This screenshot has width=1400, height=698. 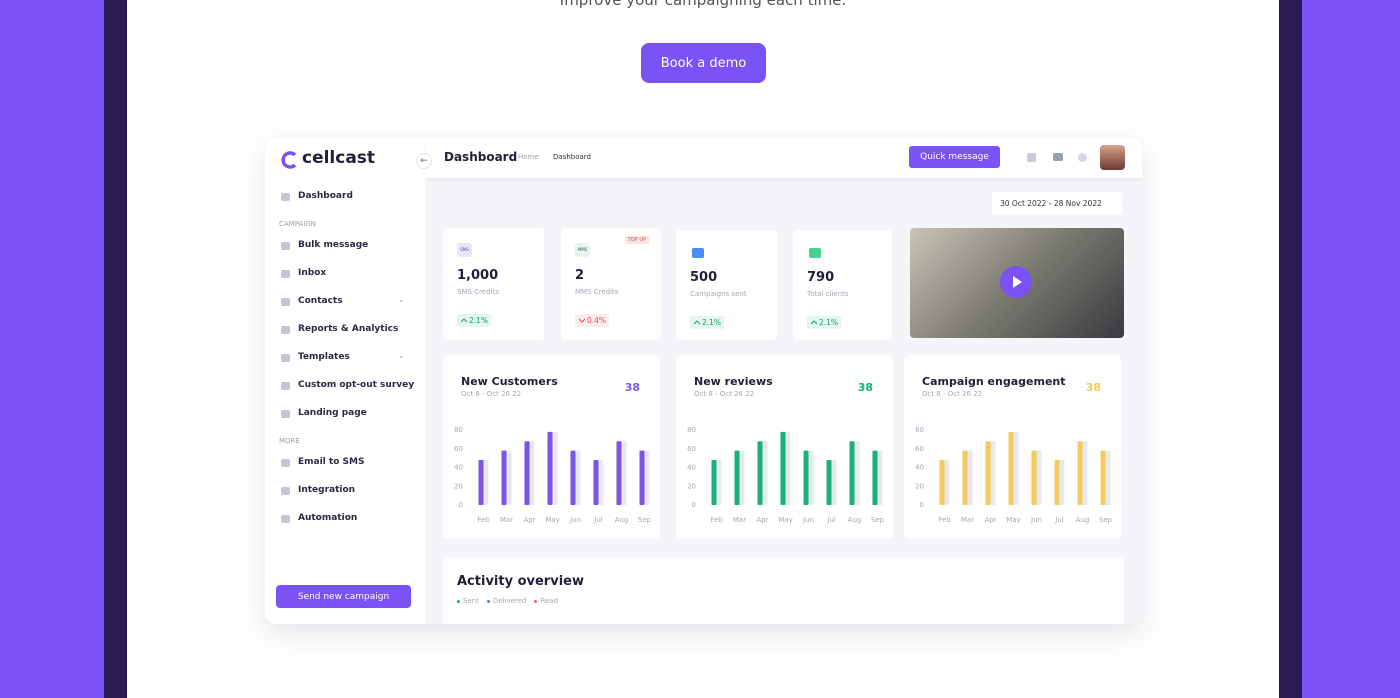 I want to click on nav-item: Bulk message, so click(x=333, y=245).